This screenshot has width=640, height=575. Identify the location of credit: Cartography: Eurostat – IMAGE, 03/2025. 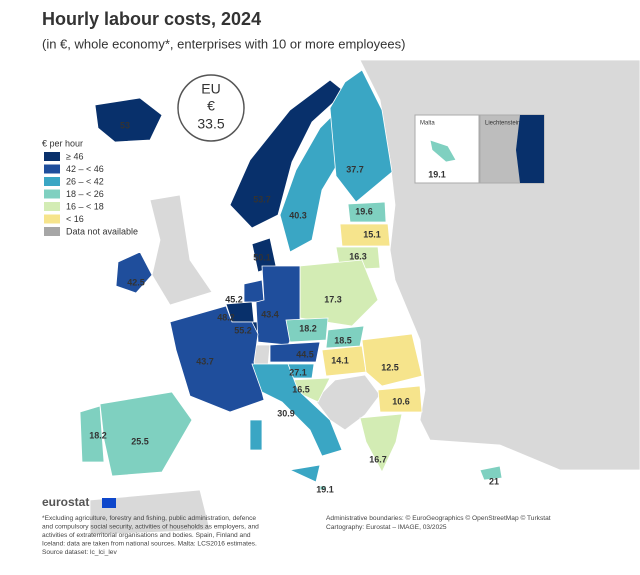
(386, 527).